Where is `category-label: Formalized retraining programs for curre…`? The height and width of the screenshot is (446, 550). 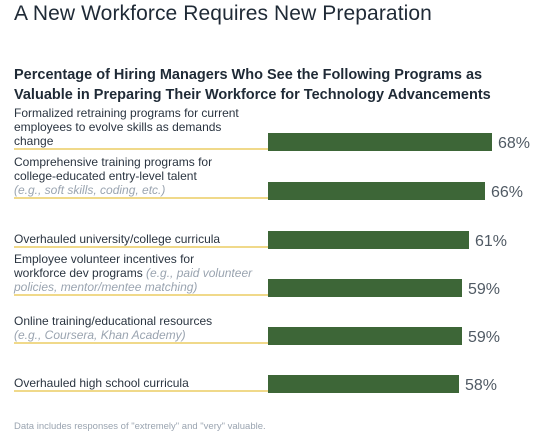 category-label: Formalized retraining programs for curre… is located at coordinates (126, 127).